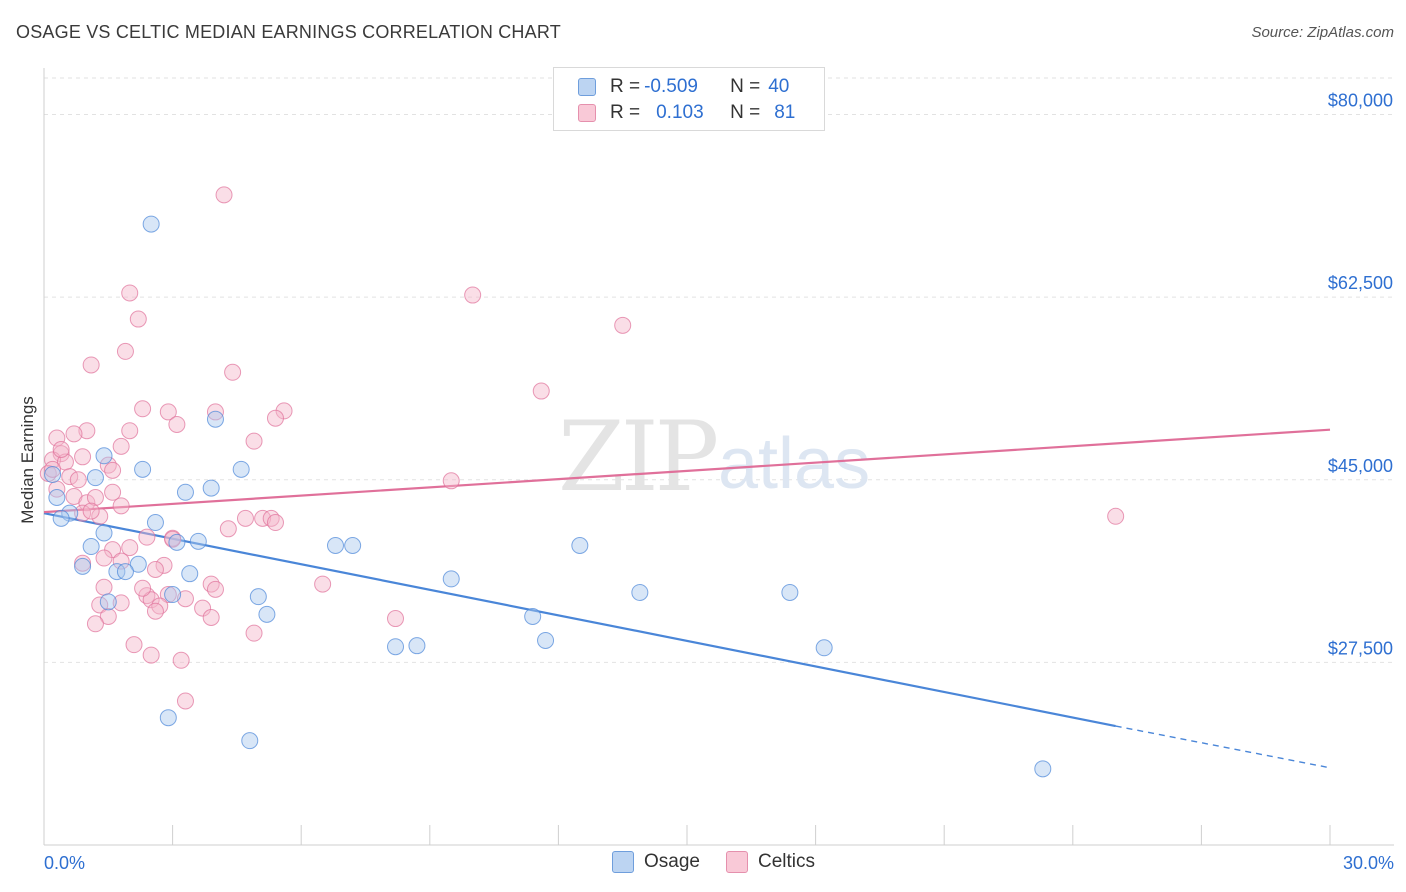 The width and height of the screenshot is (1406, 892). What do you see at coordinates (587, 87) in the screenshot?
I see `legend-swatch-osage` at bounding box center [587, 87].